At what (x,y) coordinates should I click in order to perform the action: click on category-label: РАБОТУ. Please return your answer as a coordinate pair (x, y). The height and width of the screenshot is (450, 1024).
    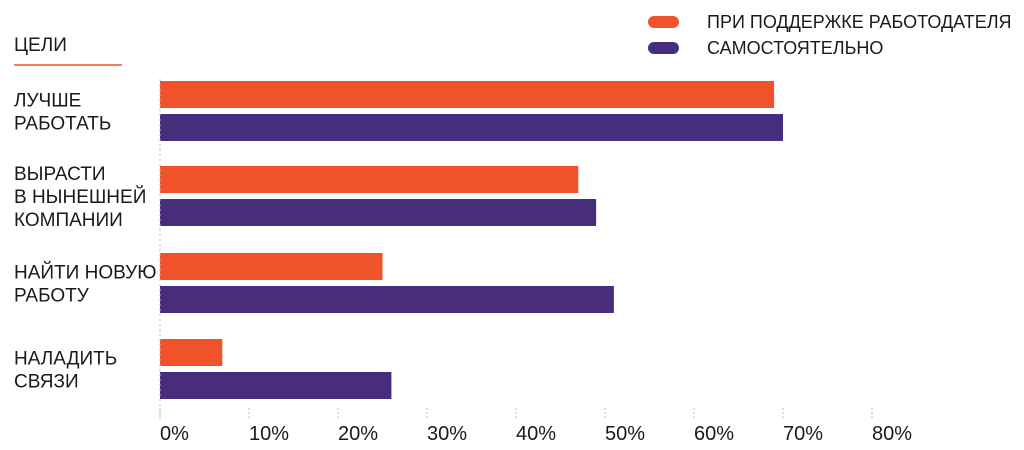
    Looking at the image, I should click on (52, 296).